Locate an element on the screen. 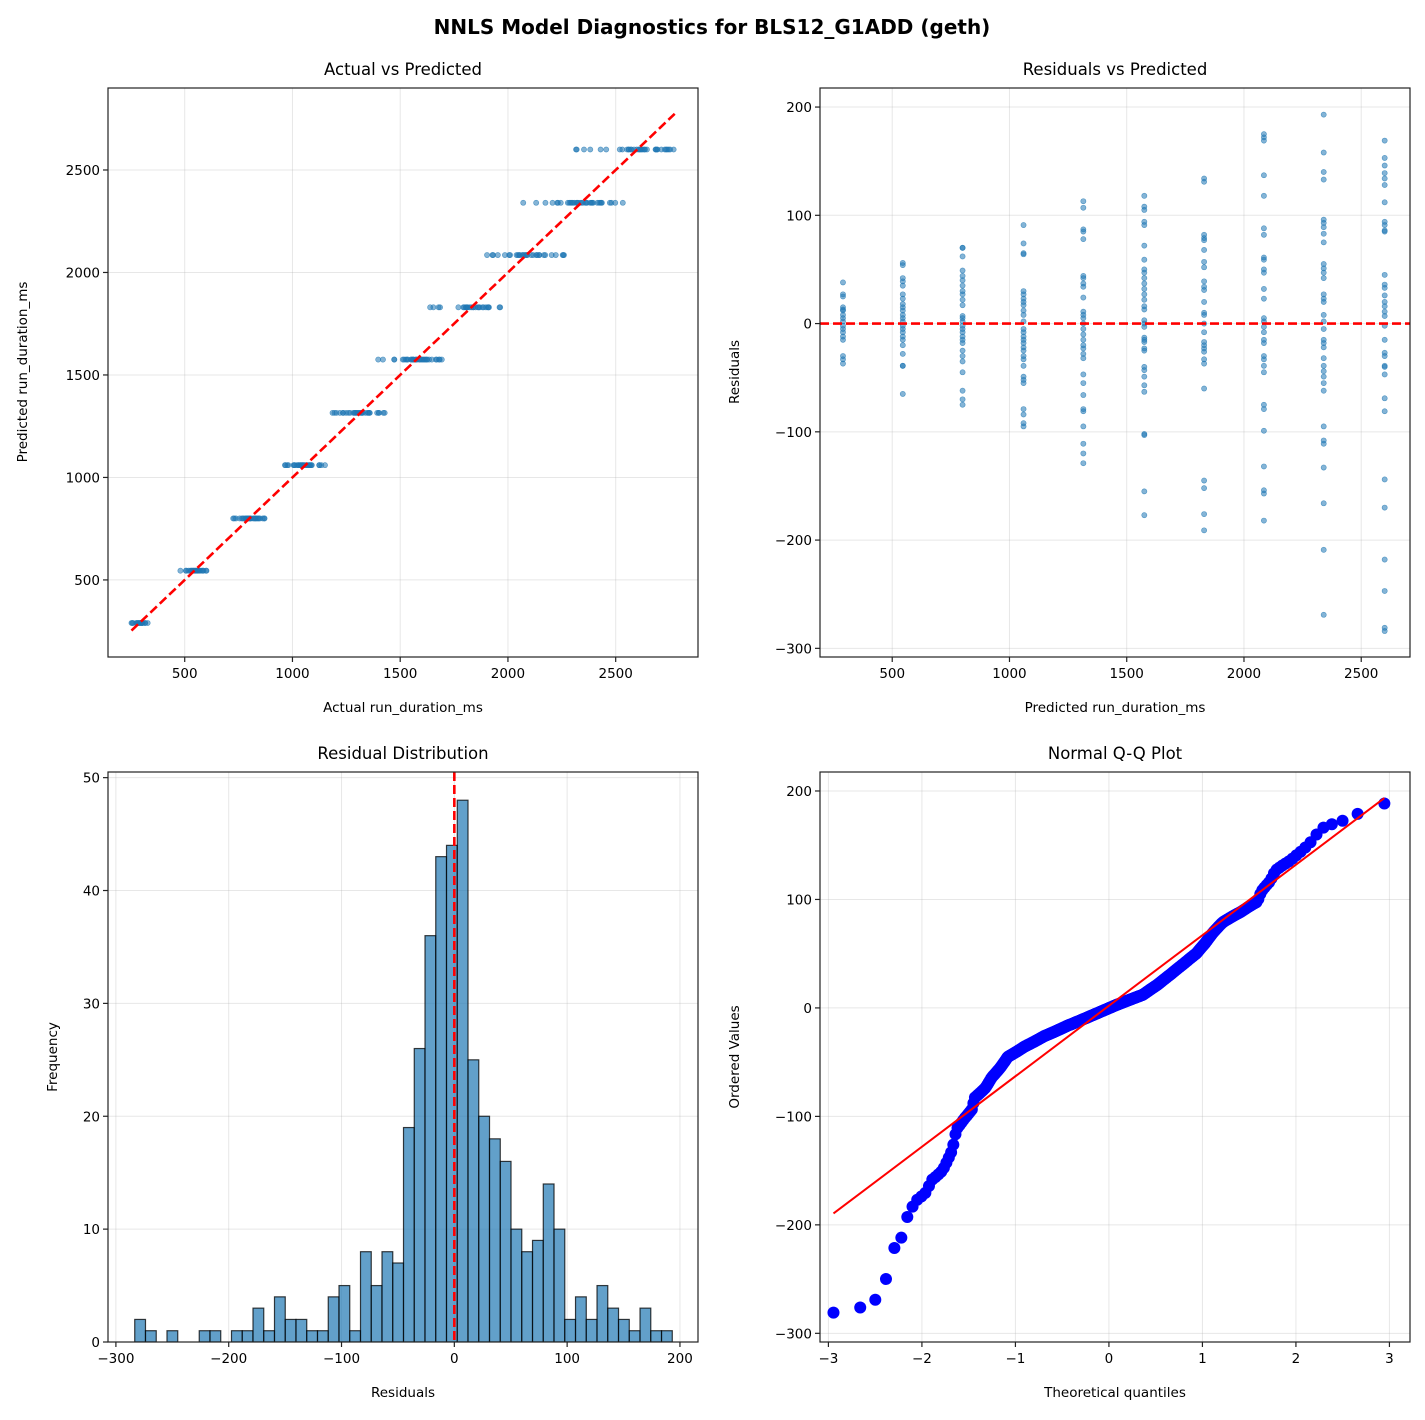 This screenshot has width=1425, height=1420. y-tick-label: 1500 is located at coordinates (83, 376).